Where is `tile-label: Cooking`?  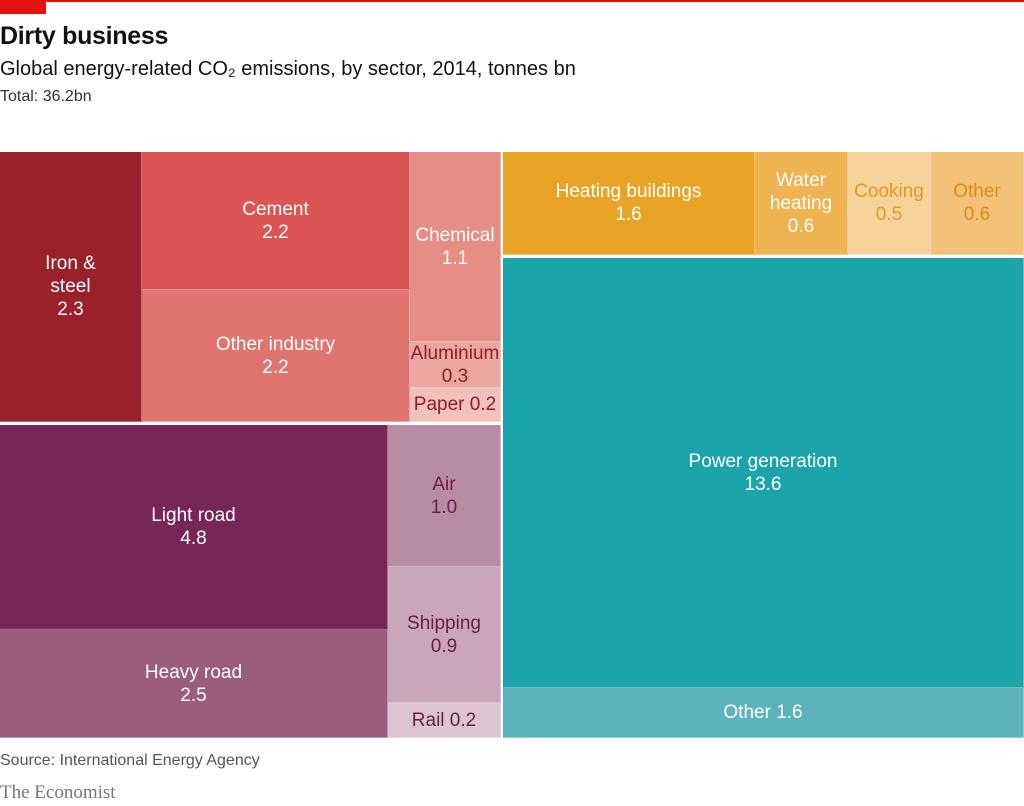 tile-label: Cooking is located at coordinates (889, 191).